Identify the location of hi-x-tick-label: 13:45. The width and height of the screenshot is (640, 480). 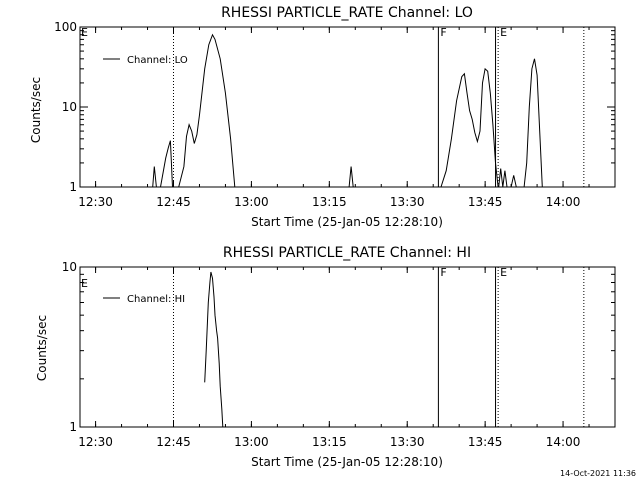
(485, 442).